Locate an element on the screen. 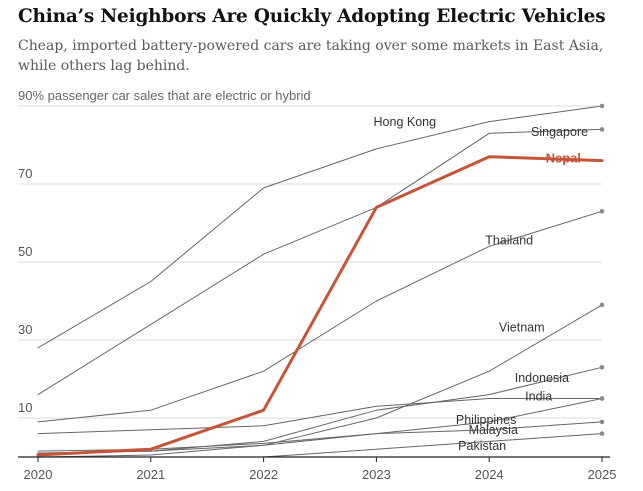  endpoint-dot-malaysia is located at coordinates (602, 422).